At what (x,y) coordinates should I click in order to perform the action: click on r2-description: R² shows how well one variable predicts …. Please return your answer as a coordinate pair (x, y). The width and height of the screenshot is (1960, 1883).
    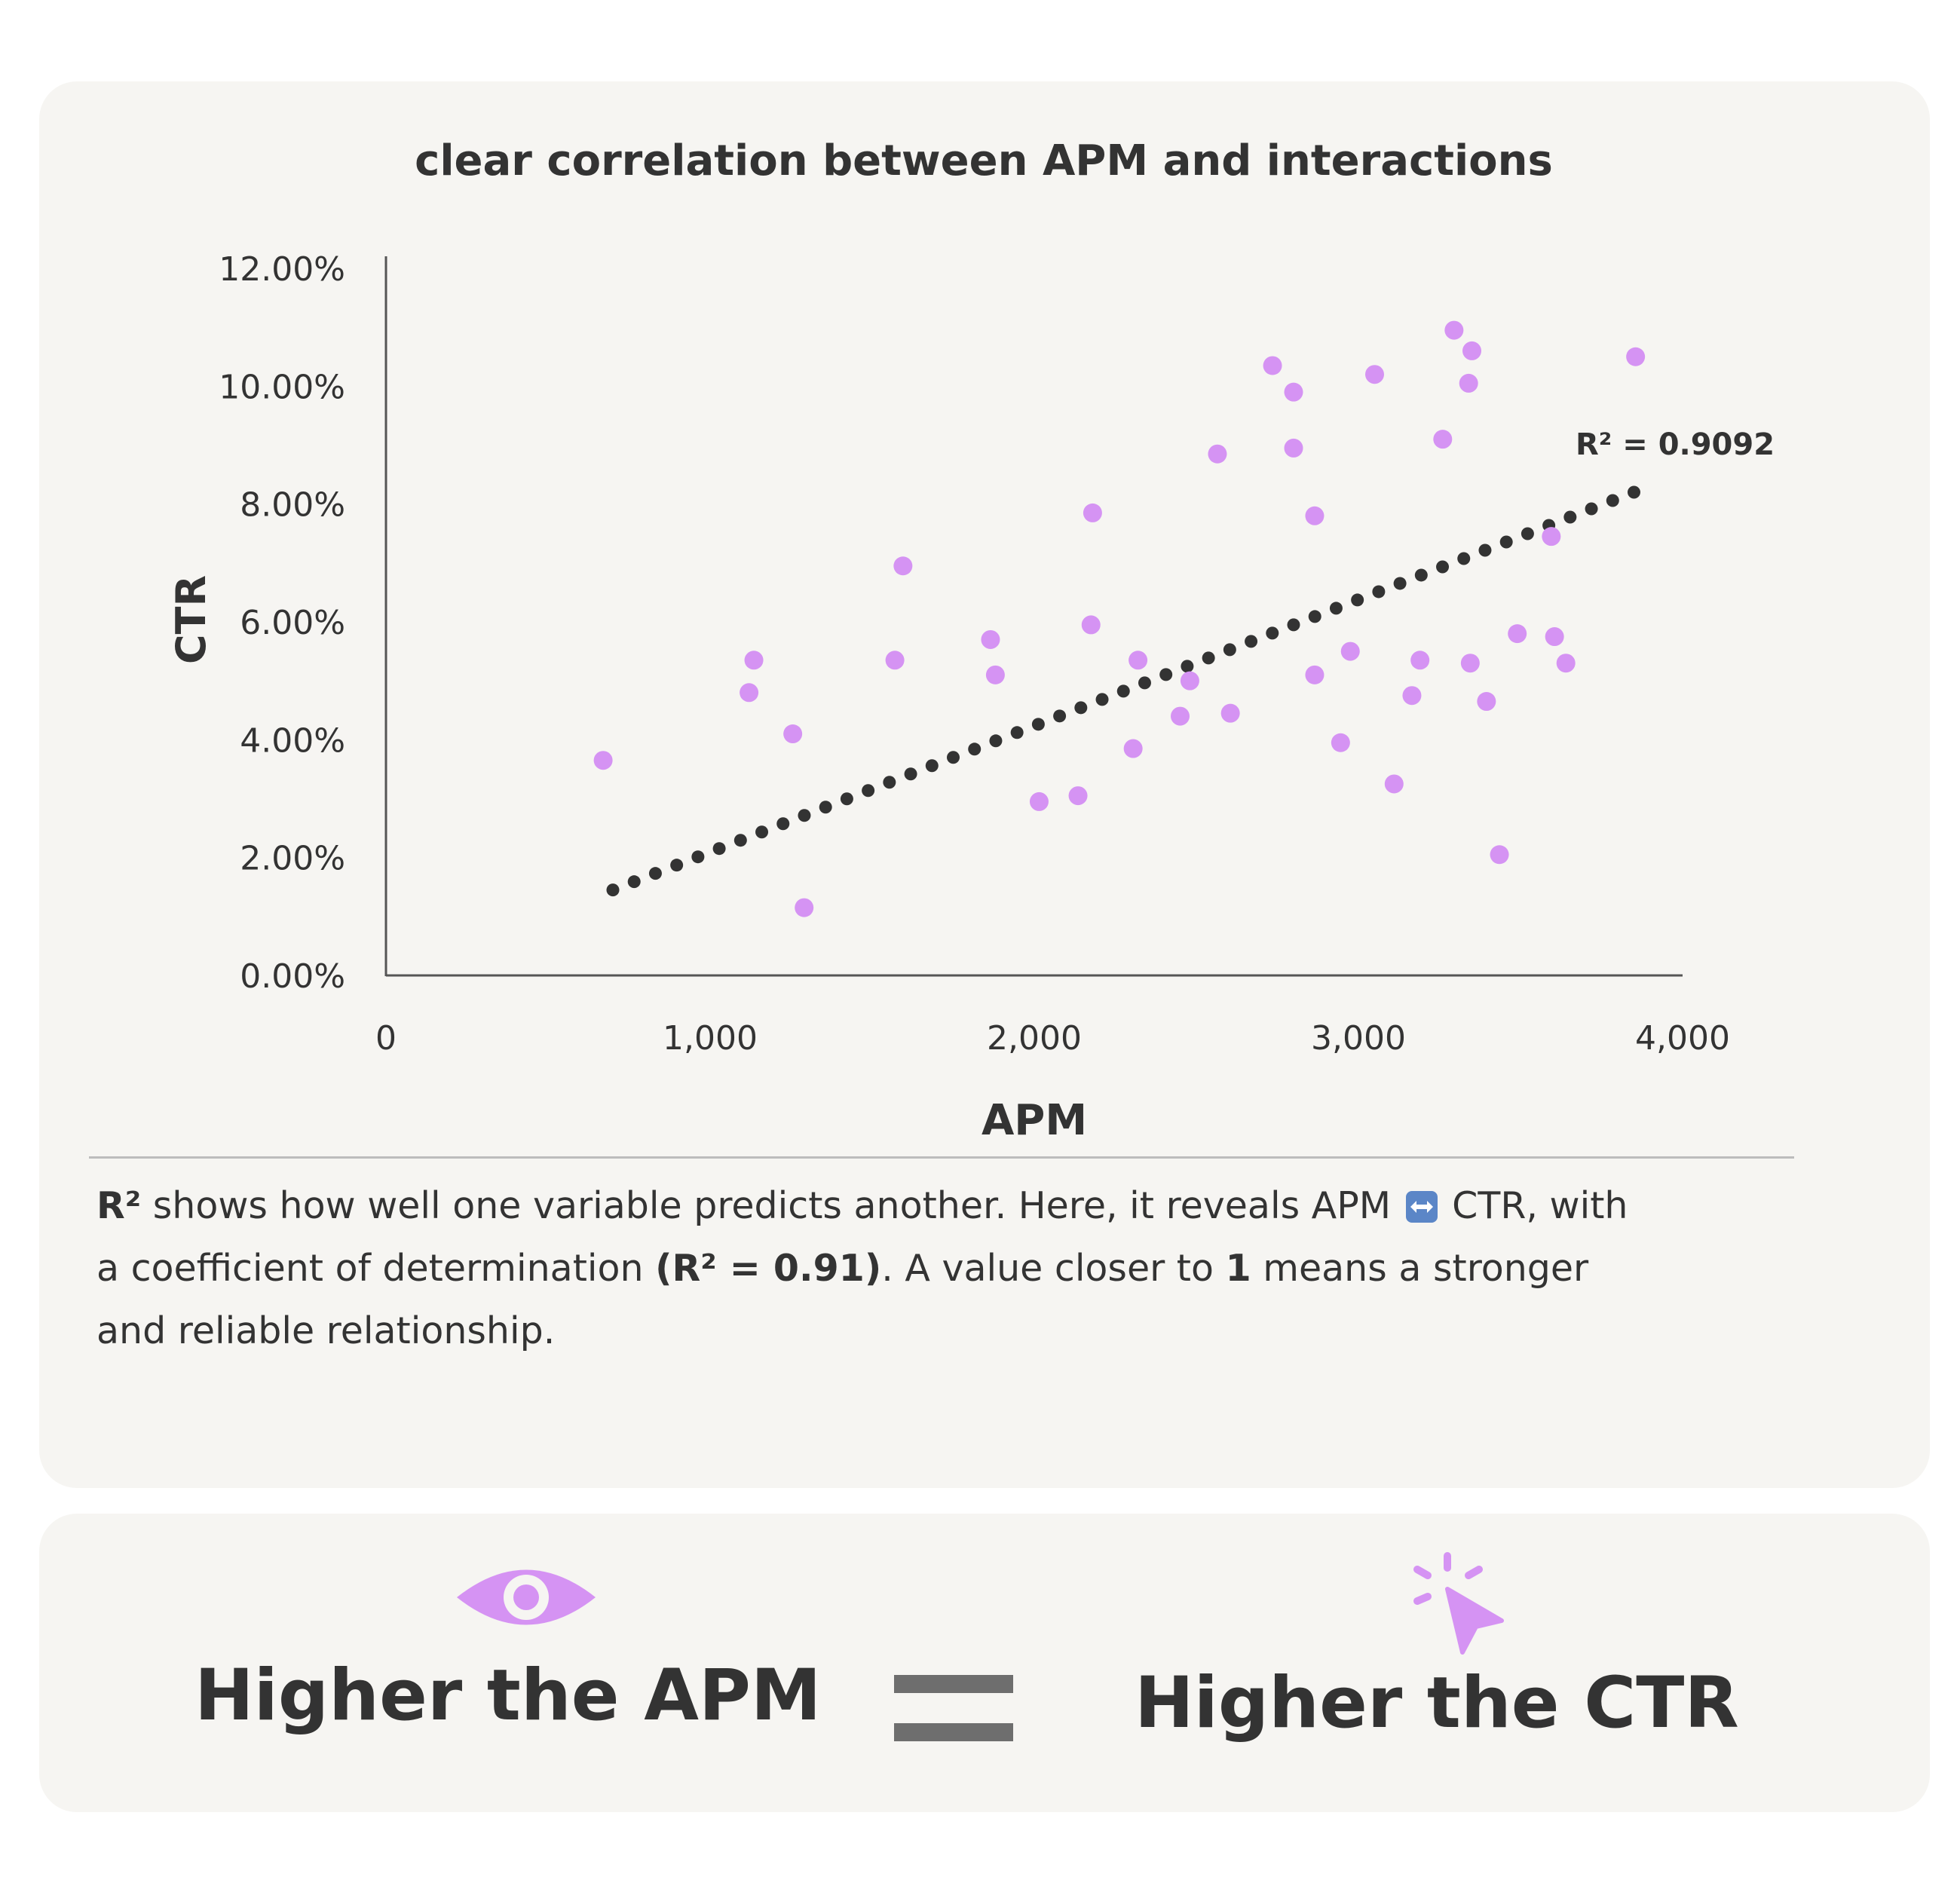
    Looking at the image, I should click on (963, 1268).